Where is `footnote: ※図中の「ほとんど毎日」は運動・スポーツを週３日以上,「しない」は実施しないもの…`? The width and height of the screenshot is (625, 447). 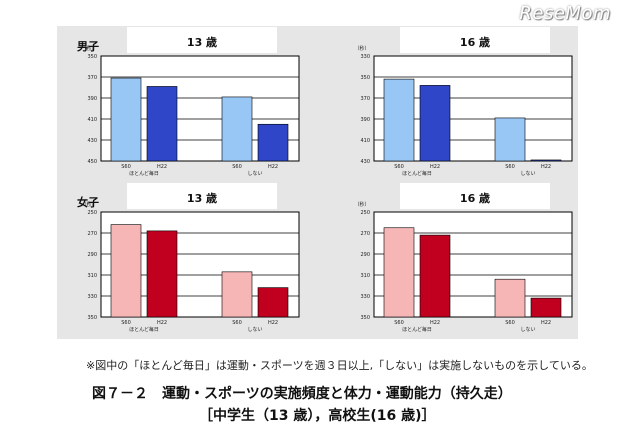 footnote: ※図中の「ほとんど毎日」は運動・スポーツを週３日以上,「しない」は実施しないもの… is located at coordinates (339, 365).